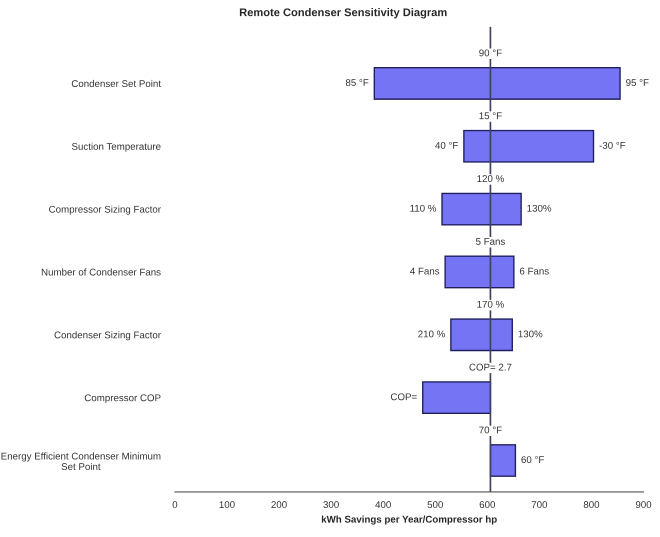  What do you see at coordinates (343, 13) in the screenshot?
I see `chart-title: Remote Condenser Sensitivity Diagram` at bounding box center [343, 13].